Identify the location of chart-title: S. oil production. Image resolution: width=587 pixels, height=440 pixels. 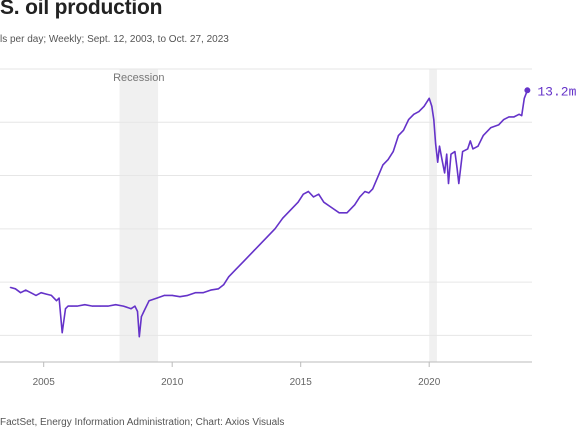
(81, 9).